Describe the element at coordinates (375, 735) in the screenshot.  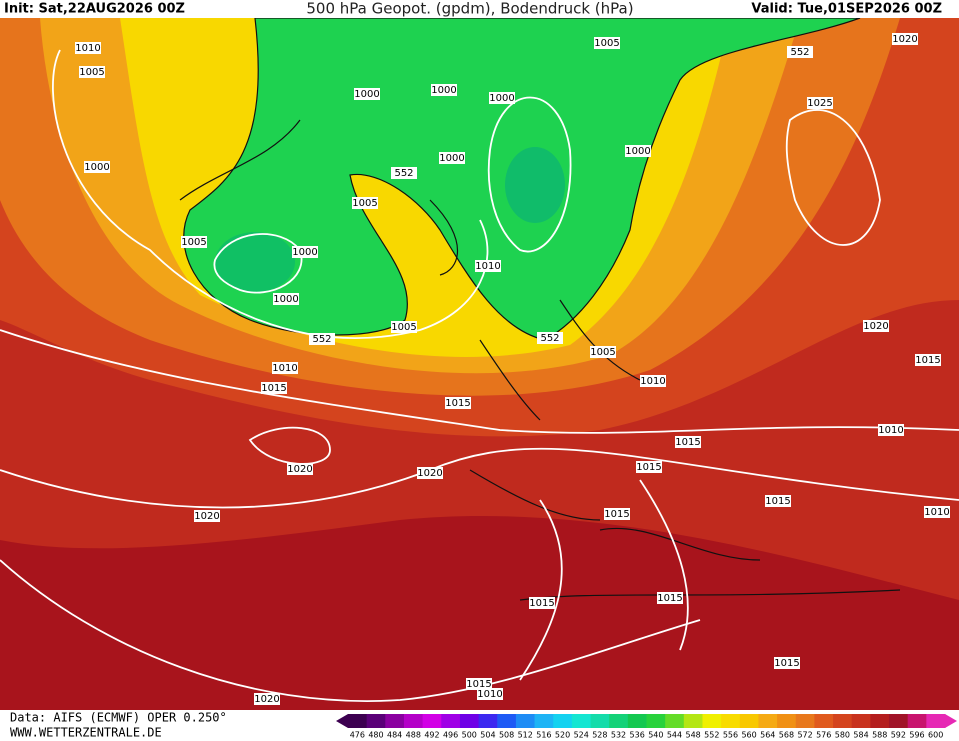
I see `scale-label: 480` at that location.